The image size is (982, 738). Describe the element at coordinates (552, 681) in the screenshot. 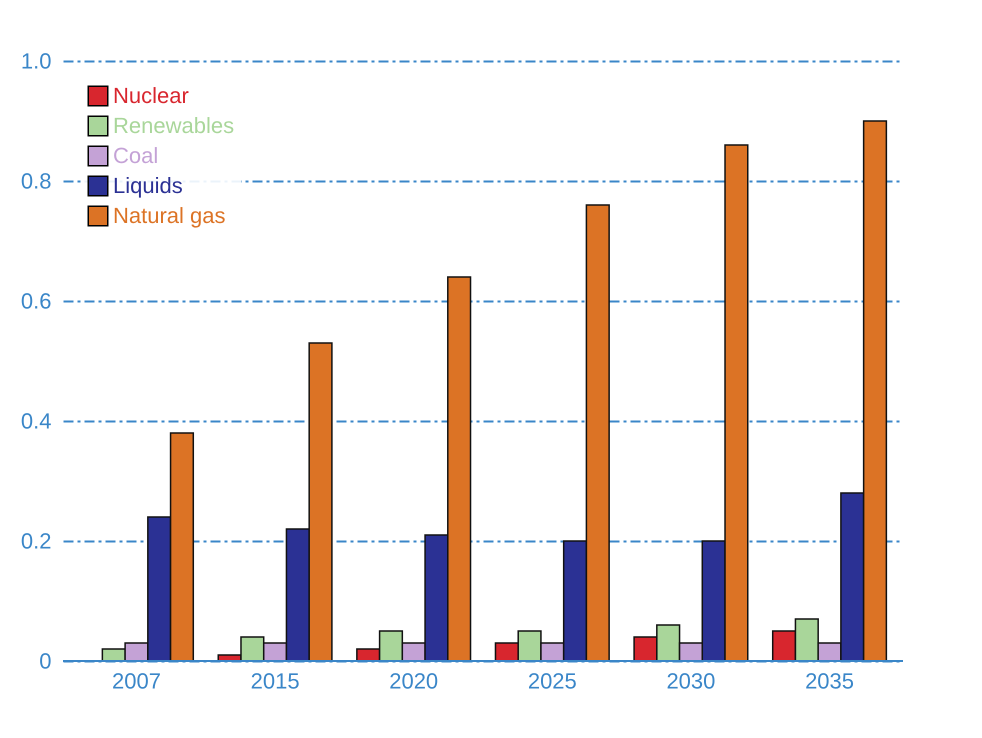

I see `x-tick-label: 2025` at that location.